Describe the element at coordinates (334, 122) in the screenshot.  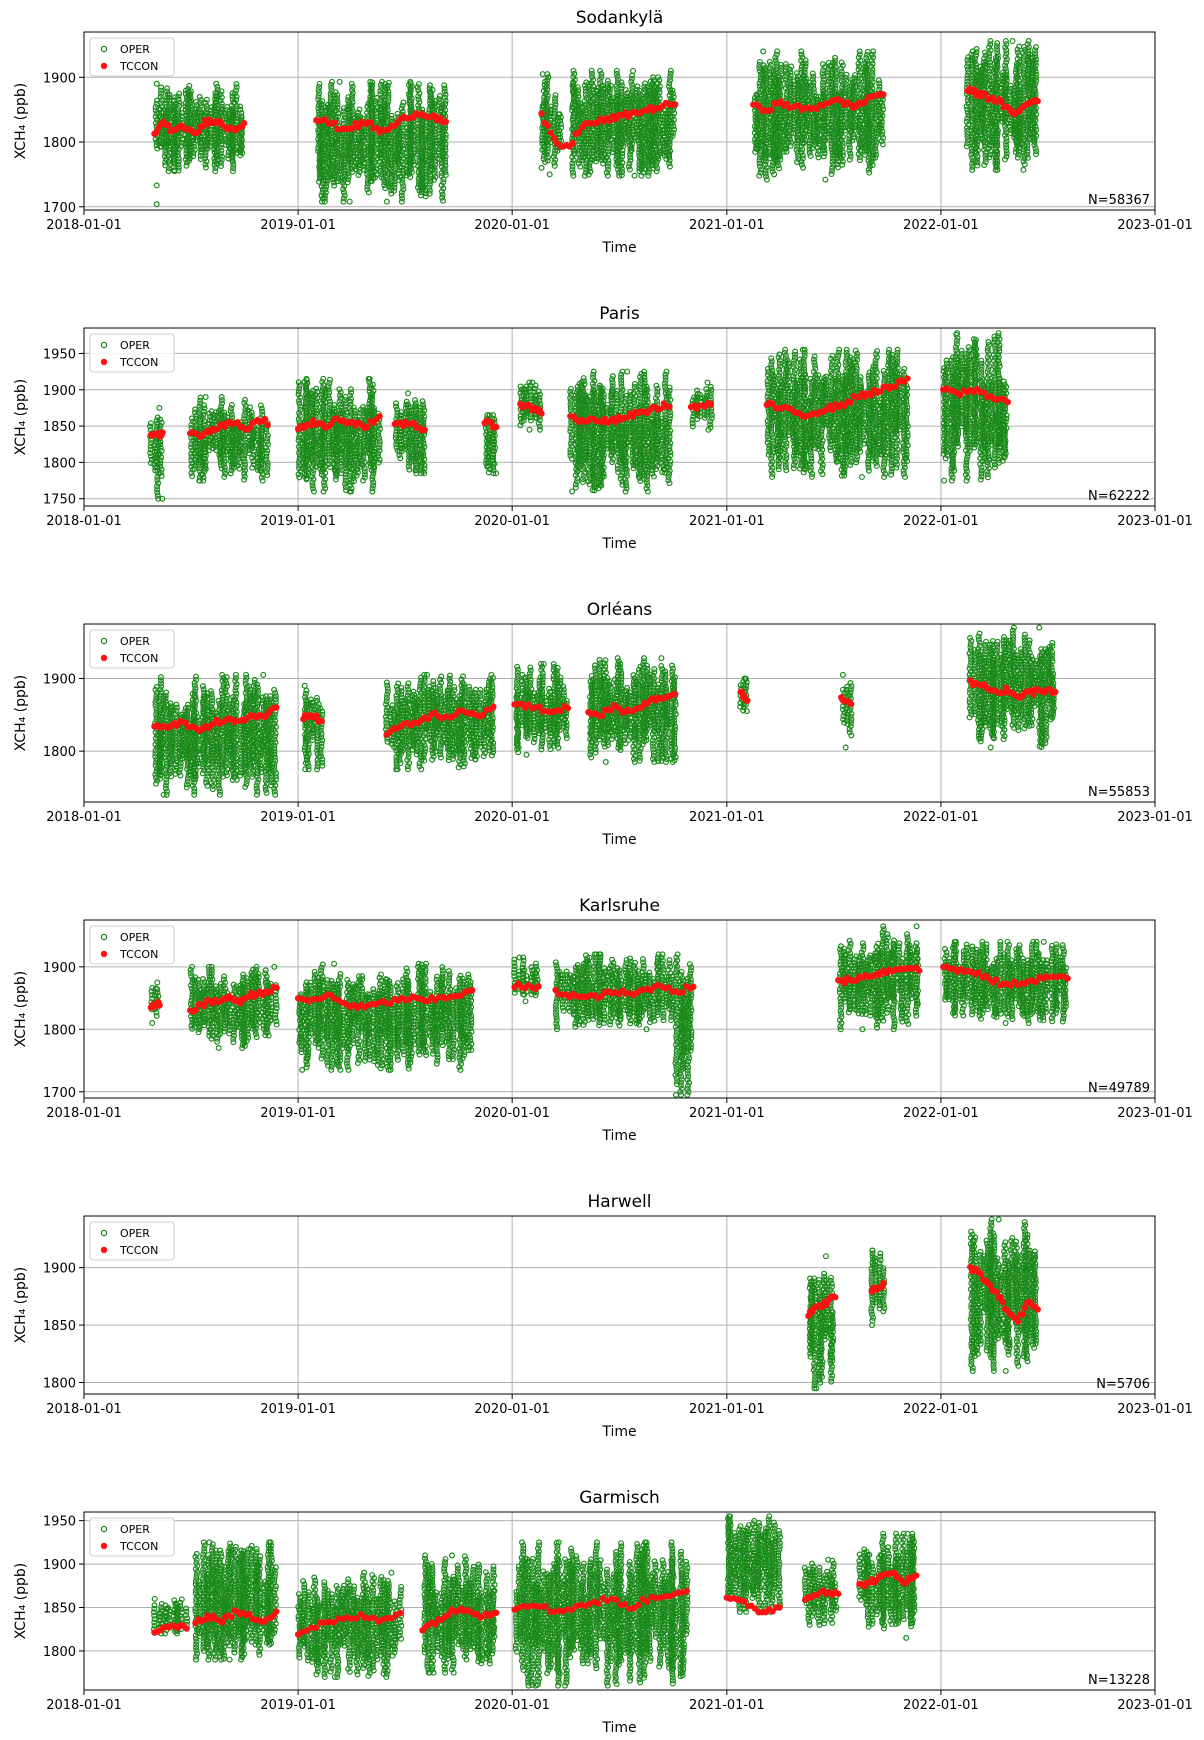
I see `tccon-point` at that location.